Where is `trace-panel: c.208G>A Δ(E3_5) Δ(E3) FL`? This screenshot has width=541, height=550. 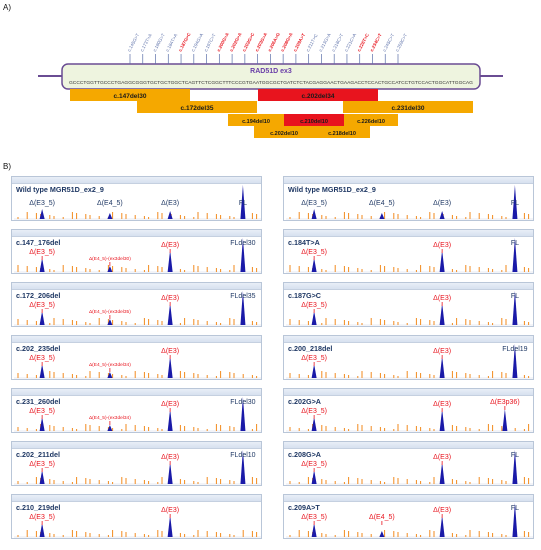
trace-panel: c.208G>A Δ(E3_5) Δ(E3) FL is located at coordinates (408, 463).